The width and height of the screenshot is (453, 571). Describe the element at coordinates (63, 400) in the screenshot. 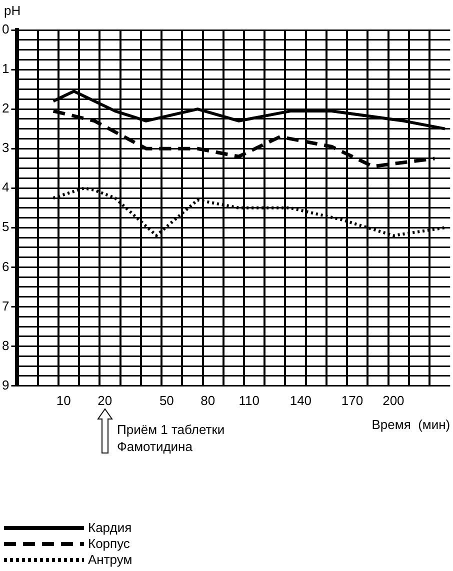

I see `x-tick-label: 10` at that location.